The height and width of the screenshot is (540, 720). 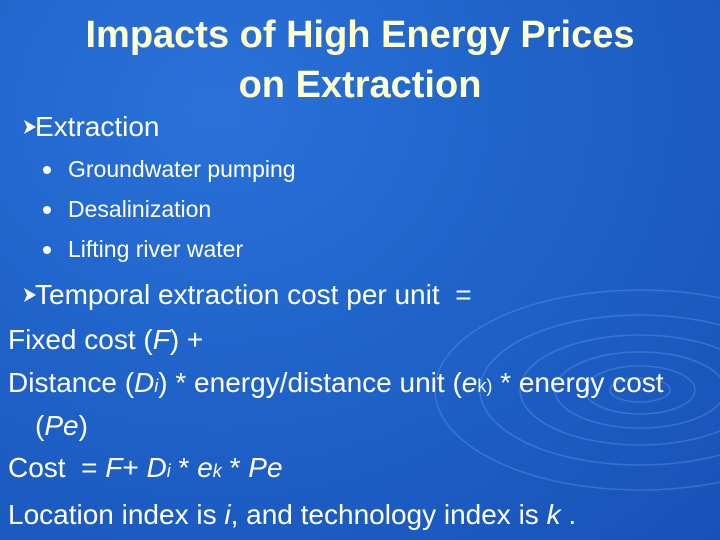 I want to click on sub-bullet: Lifting river water, so click(x=156, y=249).